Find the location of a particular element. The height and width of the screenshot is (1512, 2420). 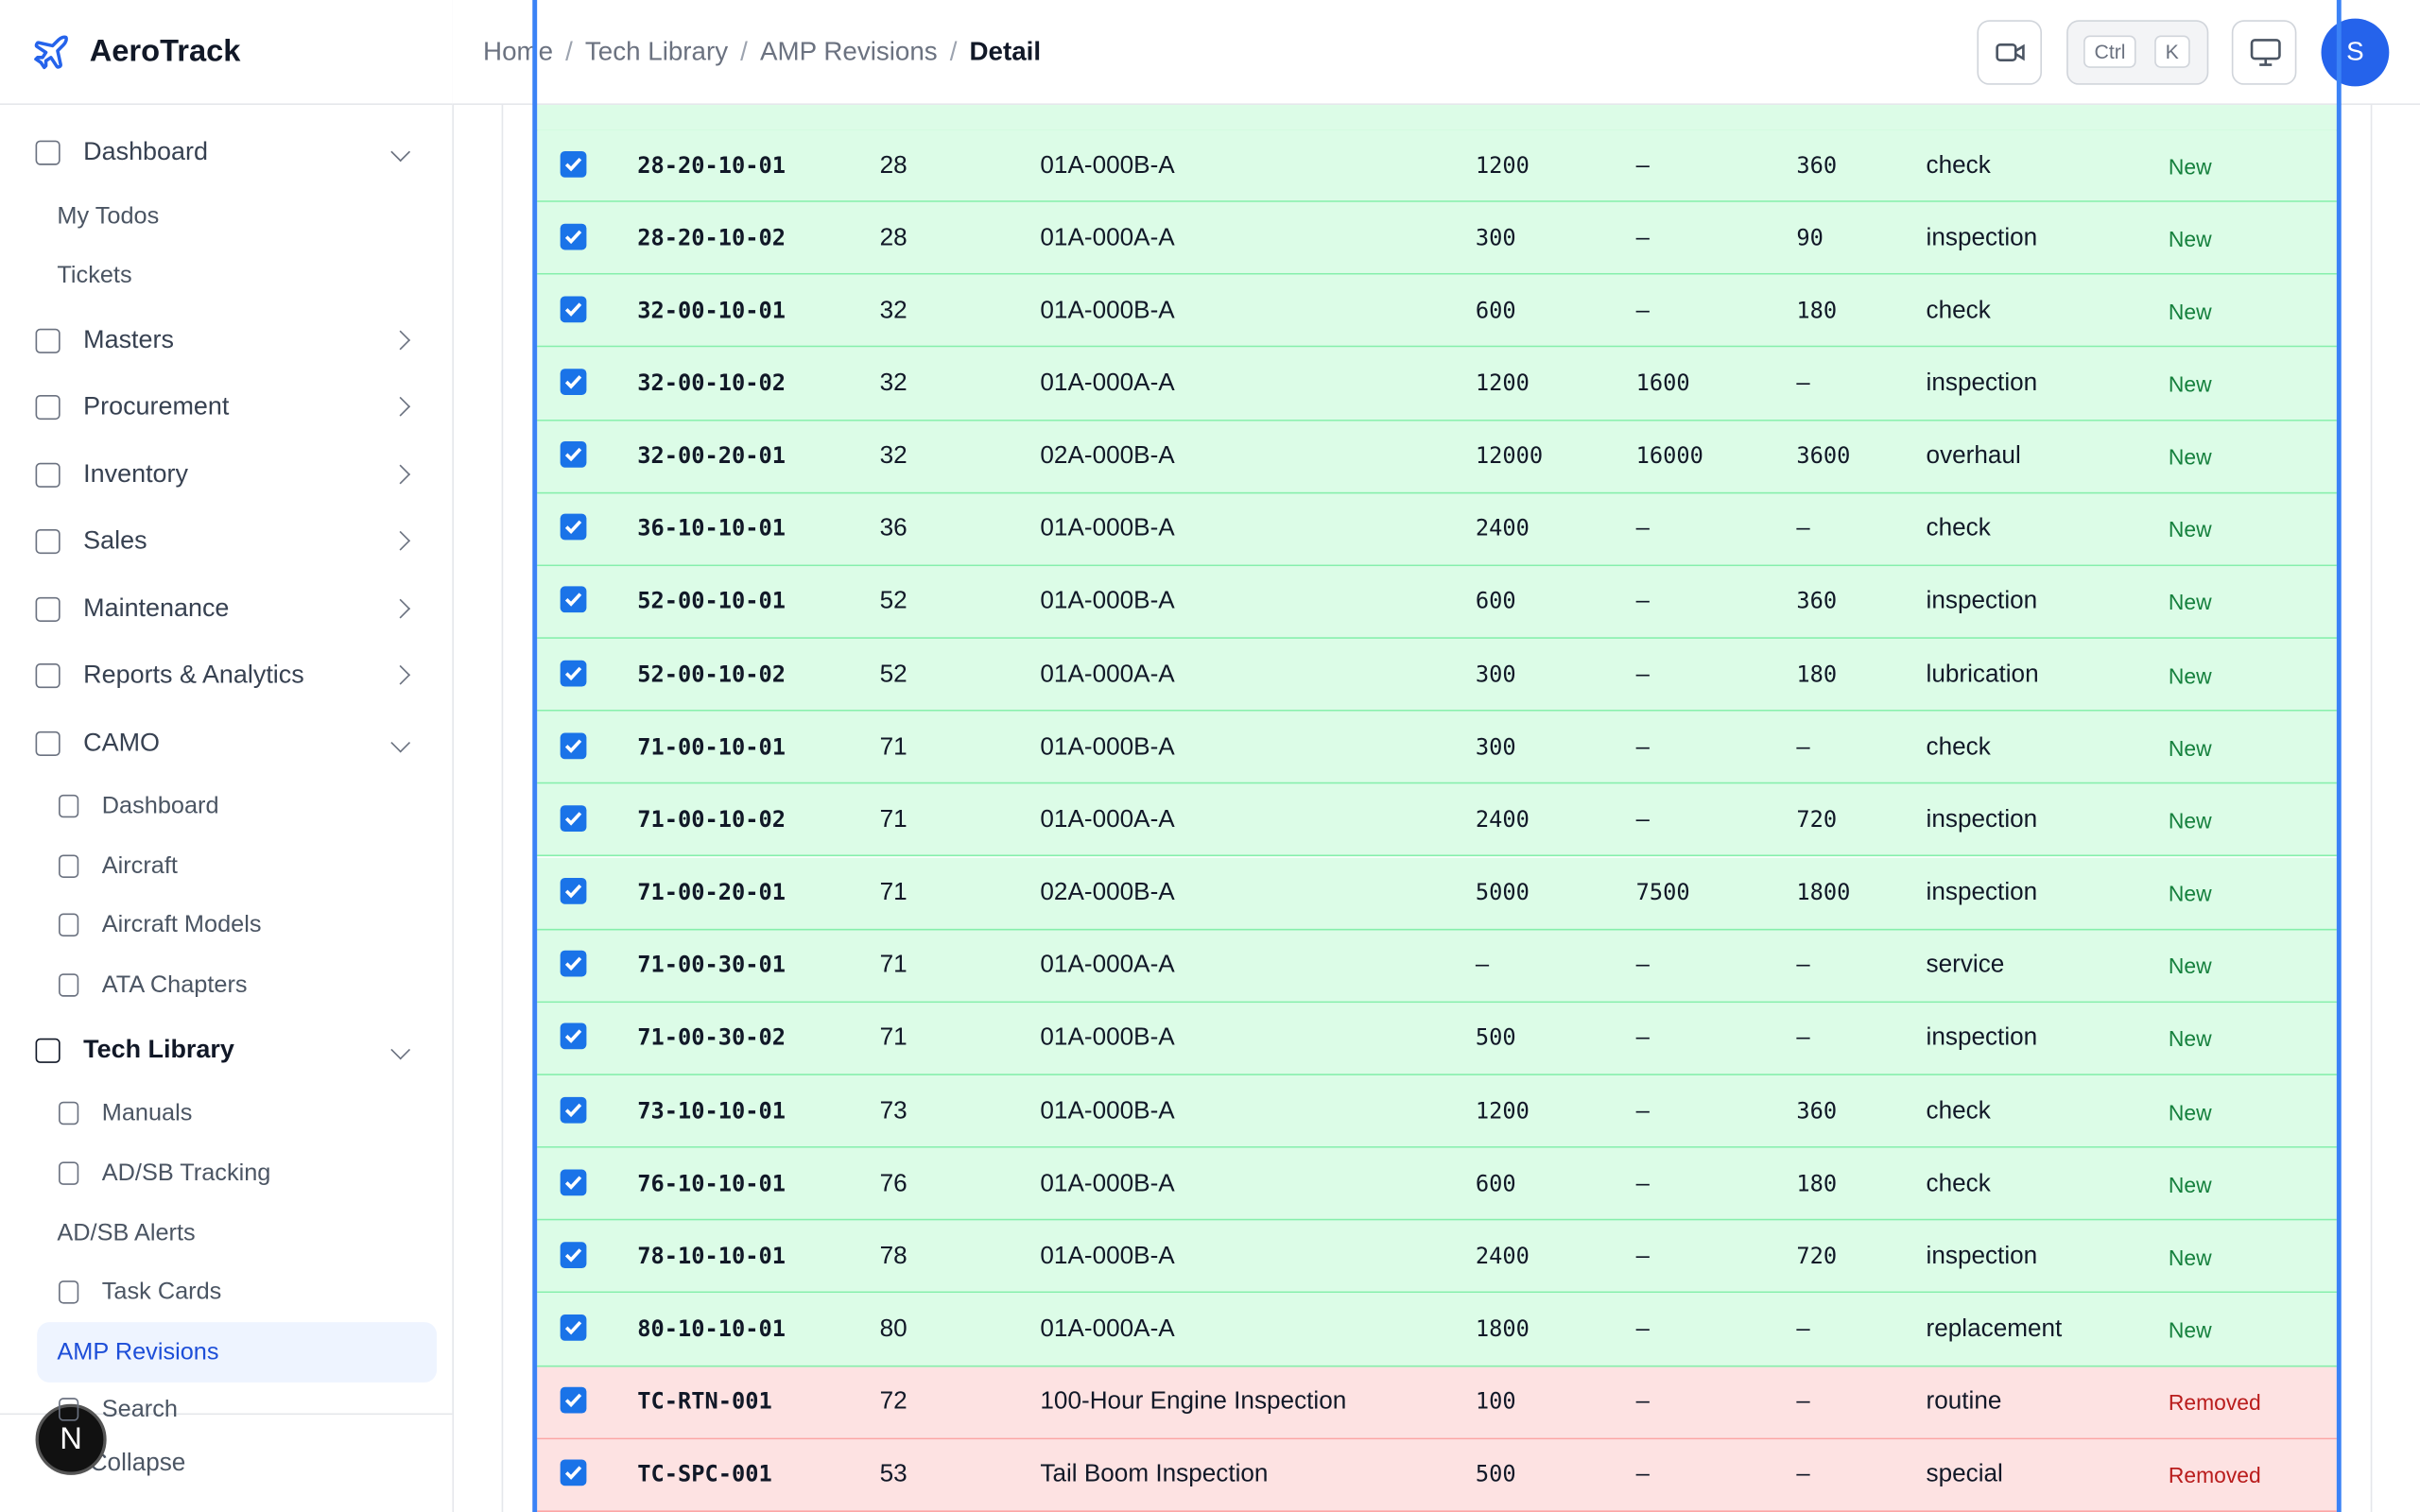

nav-item: Maintenance is located at coordinates (156, 608).